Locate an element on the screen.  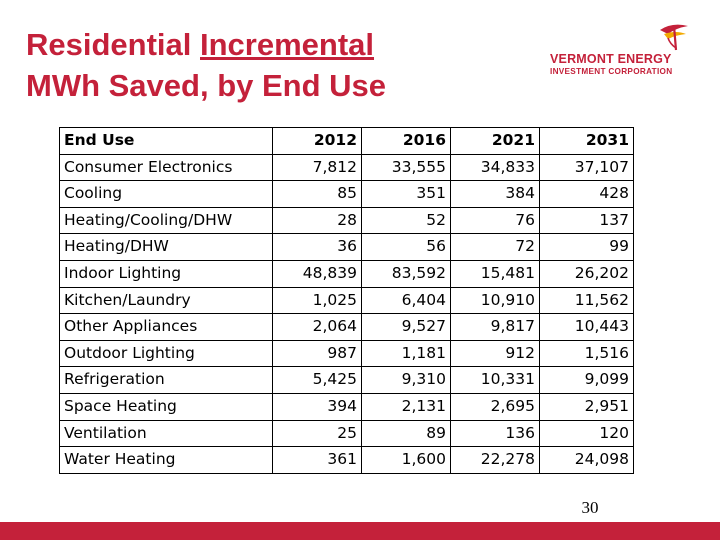
table-row: Outdoor Lighting 987 1,181 912 1,516 is located at coordinates (346, 353).